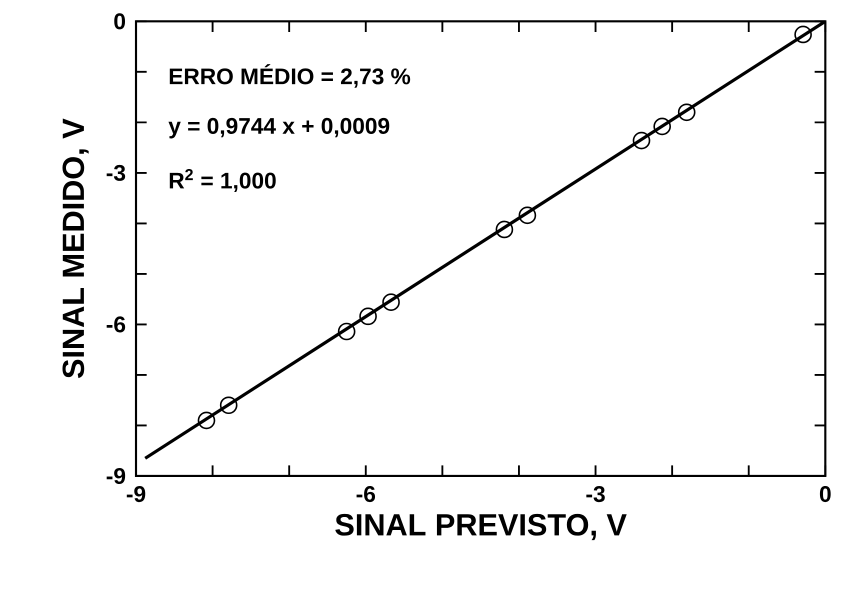  What do you see at coordinates (279, 128) in the screenshot?
I see `annotation: y = 0,9744 x + 0,0009` at bounding box center [279, 128].